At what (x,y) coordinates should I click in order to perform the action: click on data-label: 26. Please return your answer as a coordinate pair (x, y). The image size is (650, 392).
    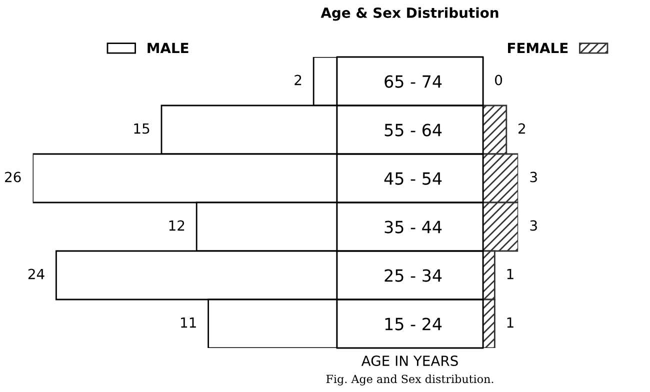
    Looking at the image, I should click on (13, 177).